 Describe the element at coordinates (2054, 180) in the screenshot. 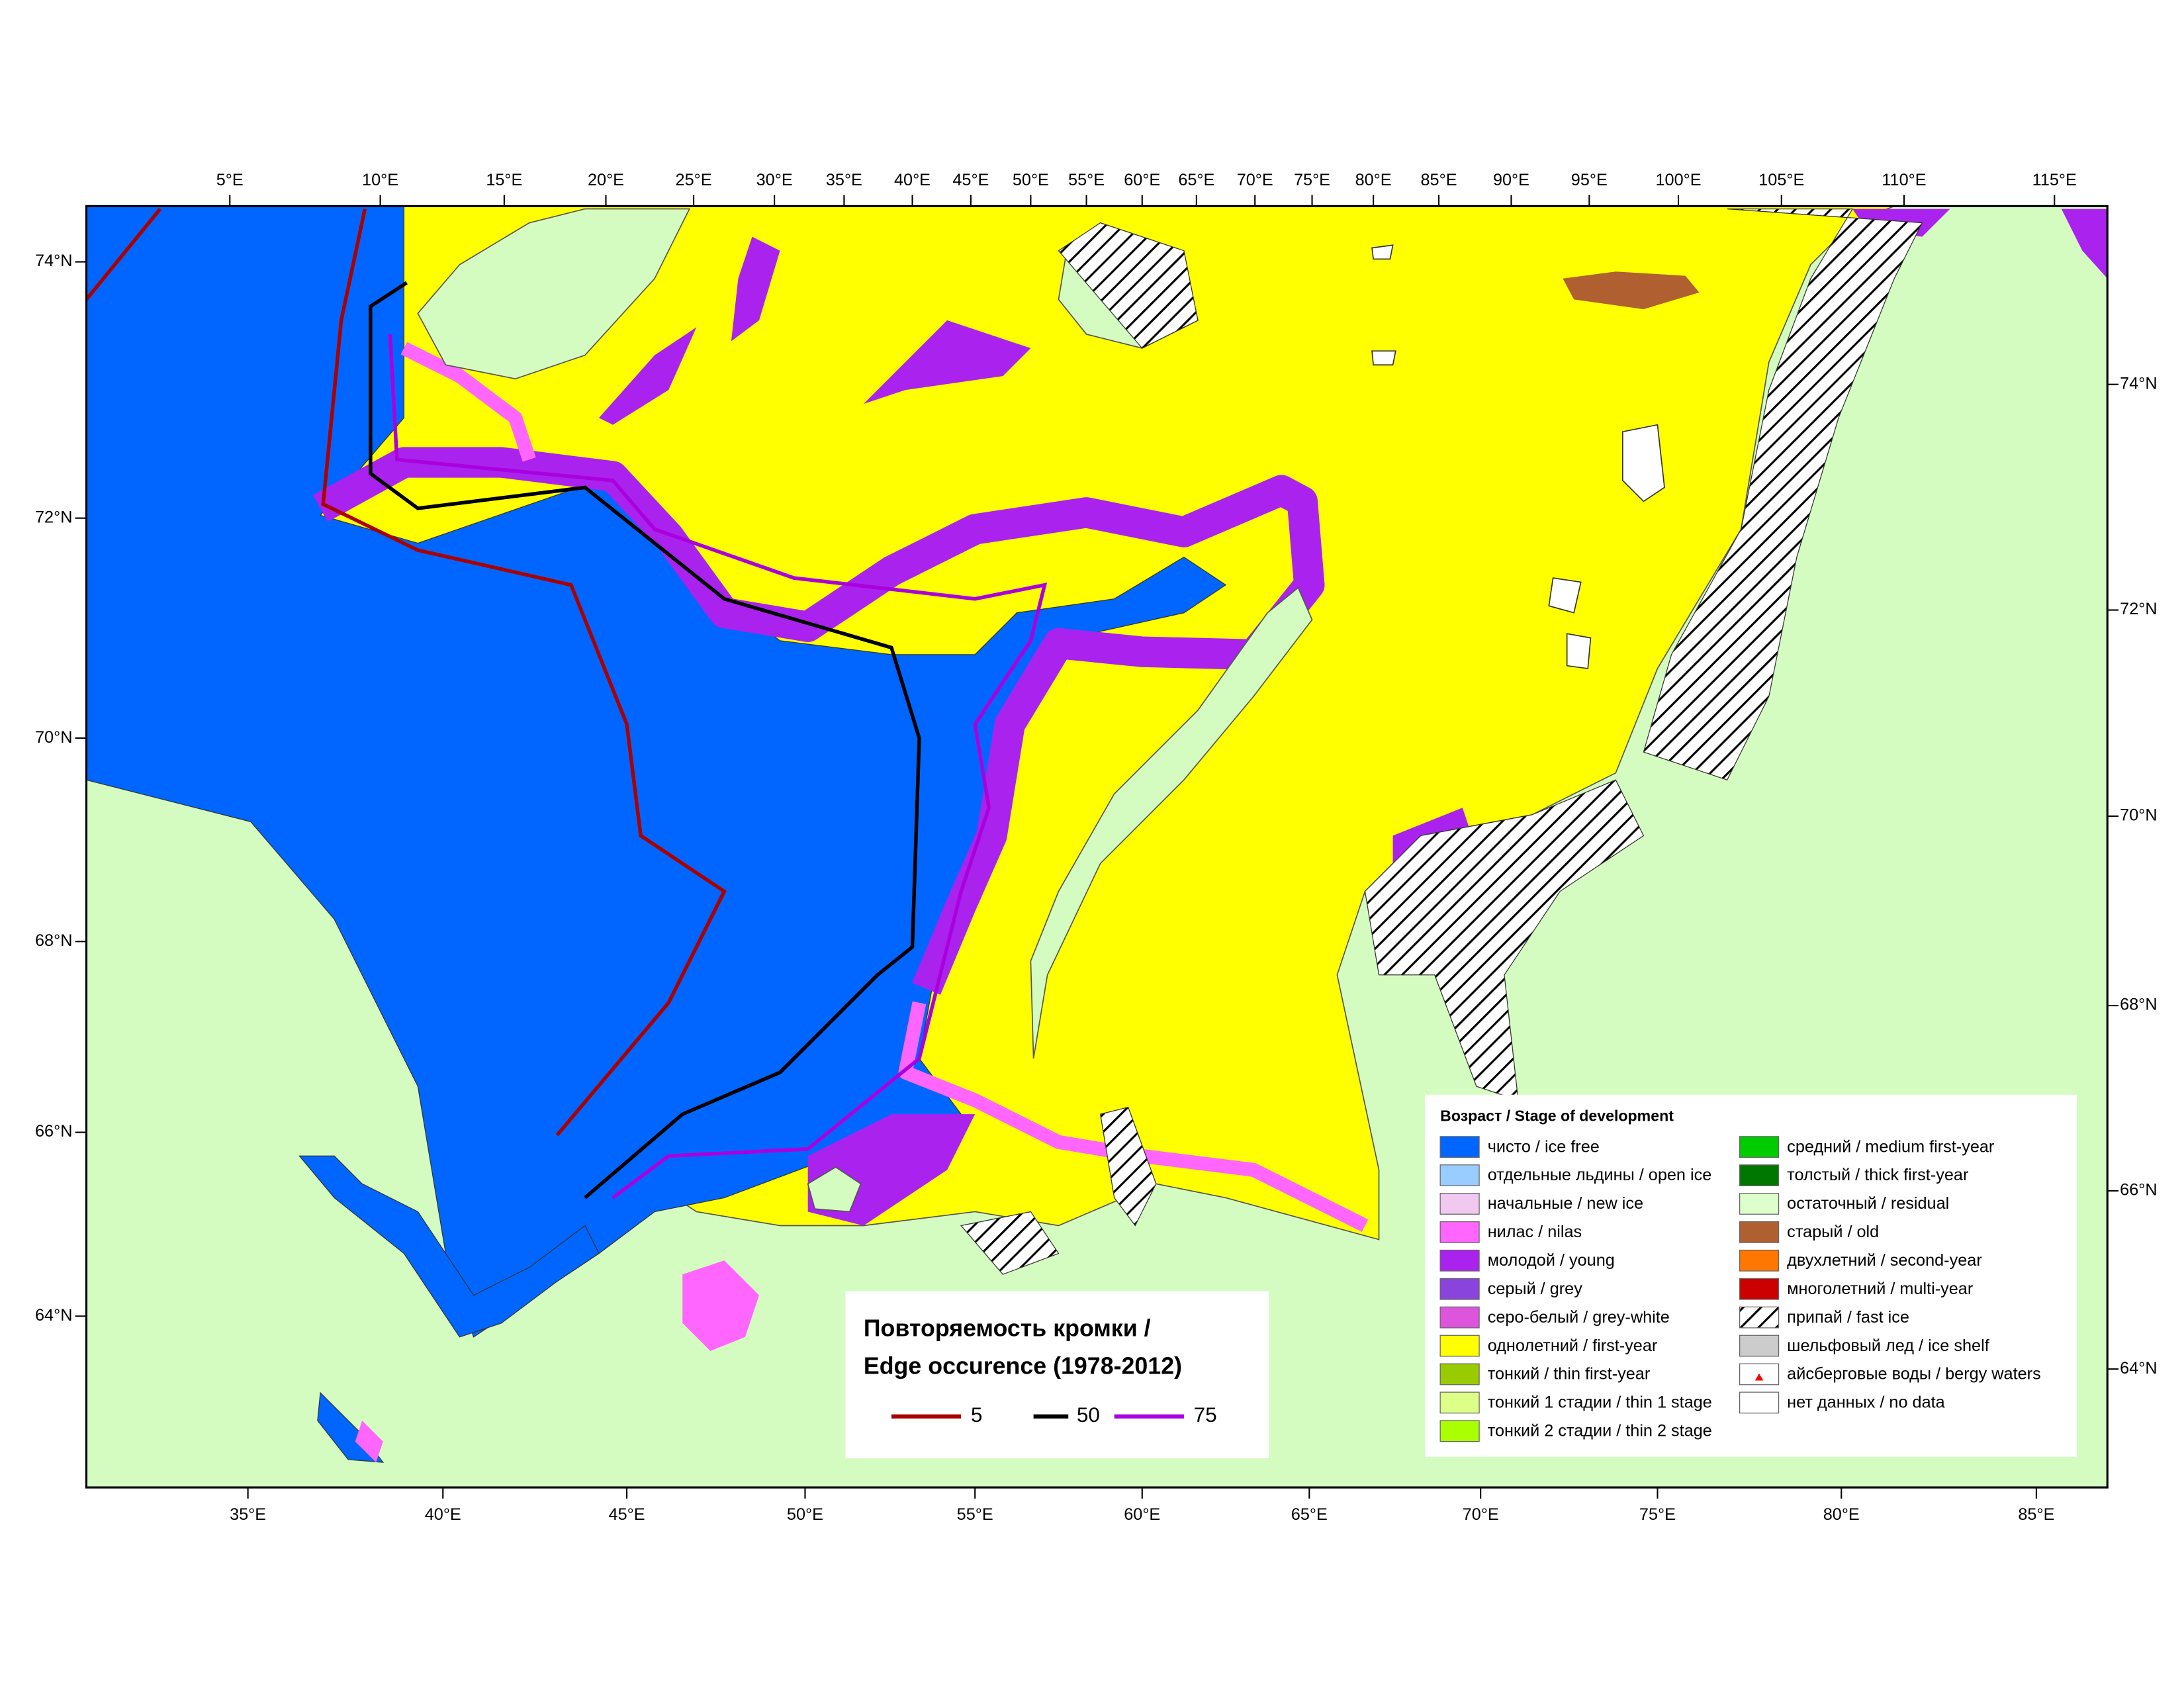

I see `top-label: 115°E` at that location.